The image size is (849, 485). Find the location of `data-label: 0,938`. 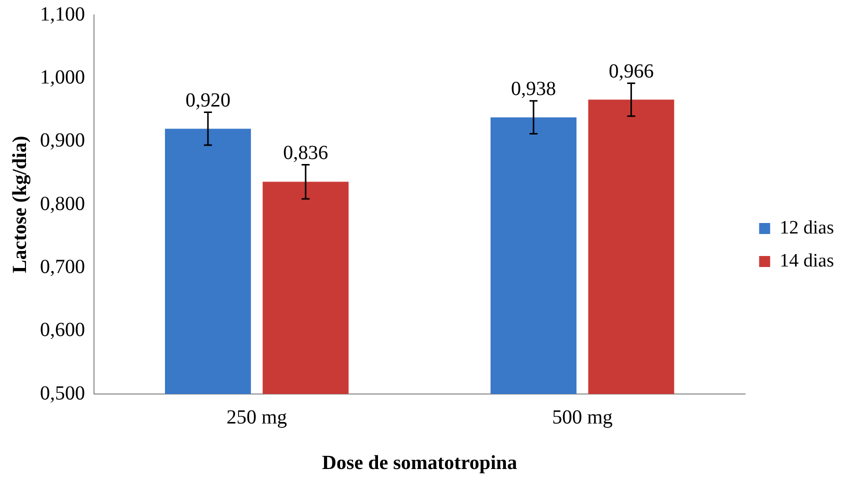

data-label: 0,938 is located at coordinates (533, 89).